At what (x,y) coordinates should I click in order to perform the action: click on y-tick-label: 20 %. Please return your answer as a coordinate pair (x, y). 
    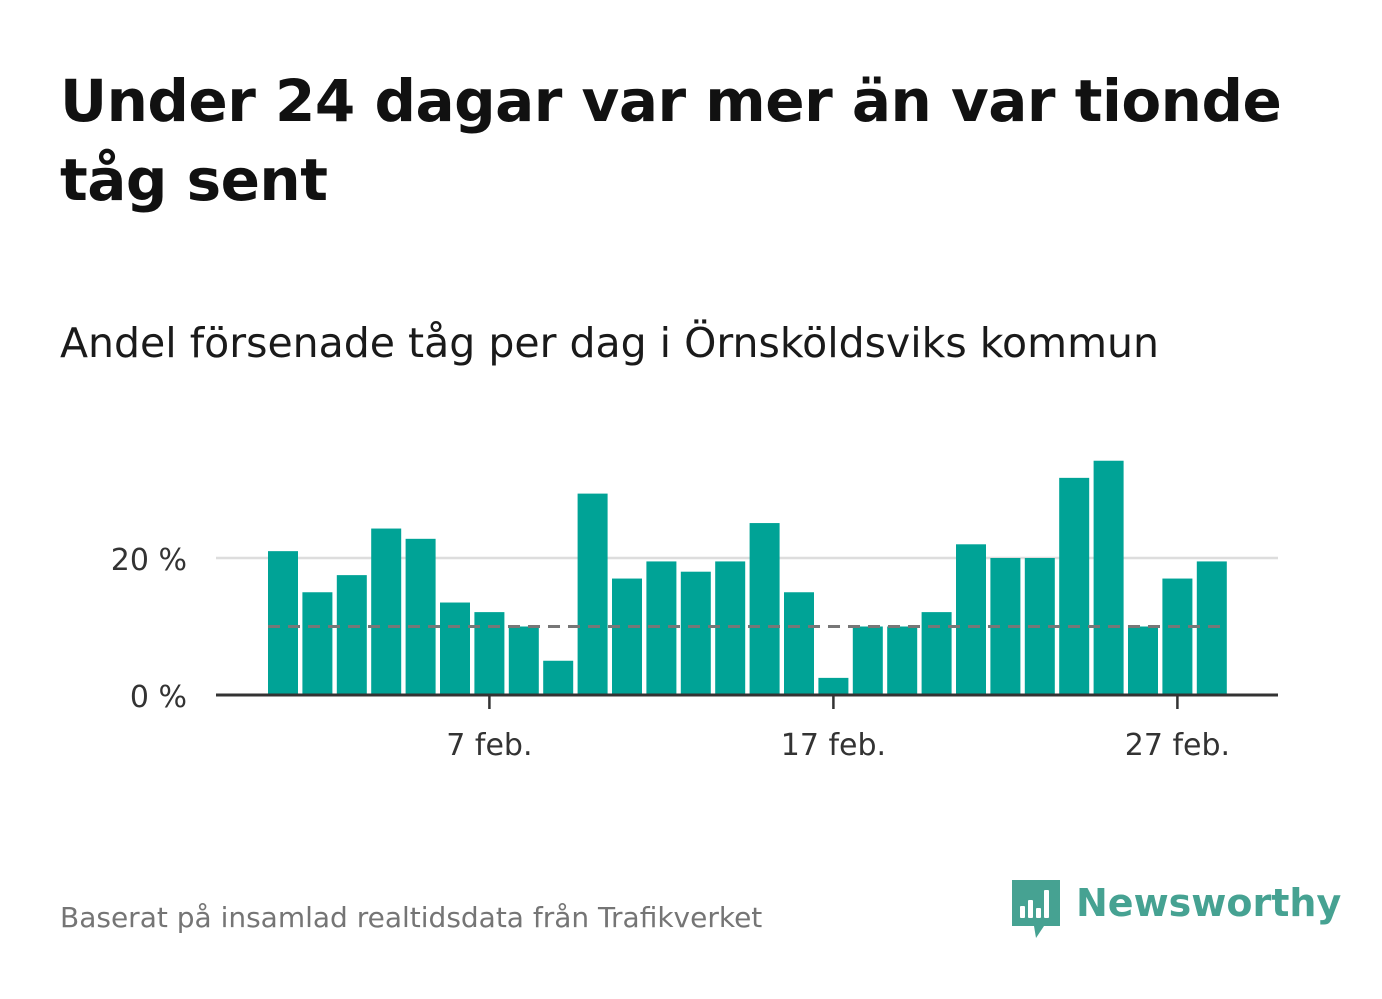
    Looking at the image, I should click on (149, 560).